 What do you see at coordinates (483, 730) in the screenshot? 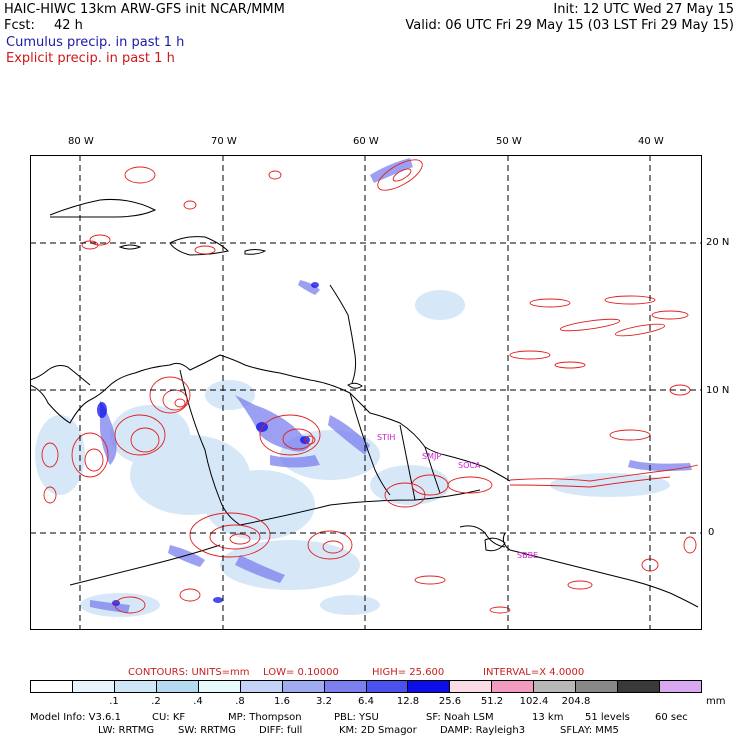
I see `model-info-damp: DAMP: Rayleigh3` at bounding box center [483, 730].